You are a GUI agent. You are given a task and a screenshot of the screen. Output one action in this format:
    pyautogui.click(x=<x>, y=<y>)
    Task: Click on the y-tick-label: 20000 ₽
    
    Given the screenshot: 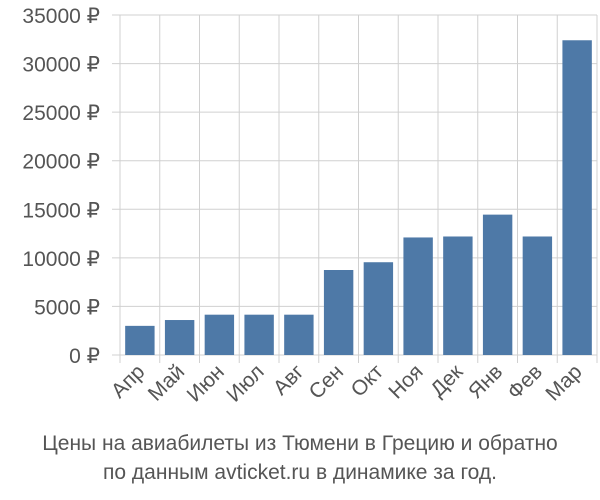 What is the action you would take?
    pyautogui.click(x=61, y=162)
    